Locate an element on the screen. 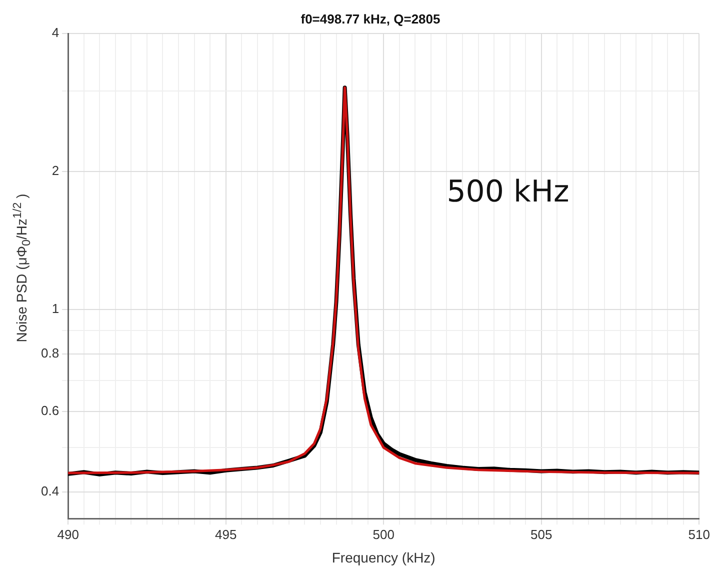  x-tick-label: 505 is located at coordinates (541, 534).